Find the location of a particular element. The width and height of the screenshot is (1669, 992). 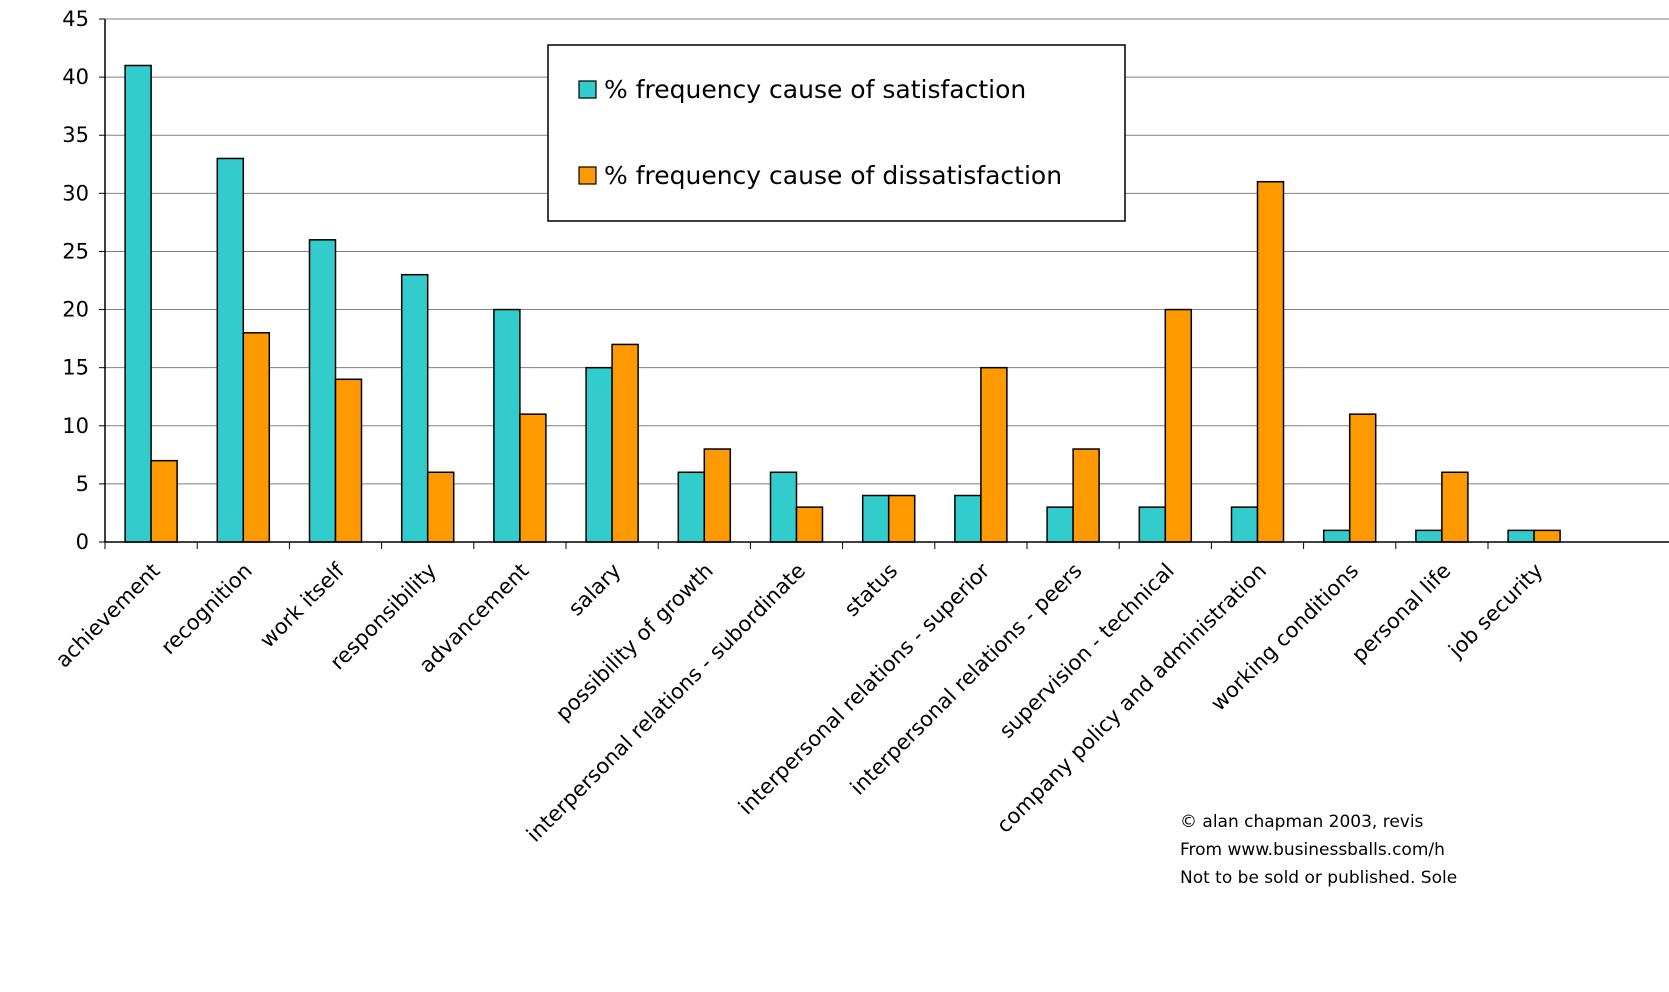

y-tick-label: 10 is located at coordinates (75, 426).